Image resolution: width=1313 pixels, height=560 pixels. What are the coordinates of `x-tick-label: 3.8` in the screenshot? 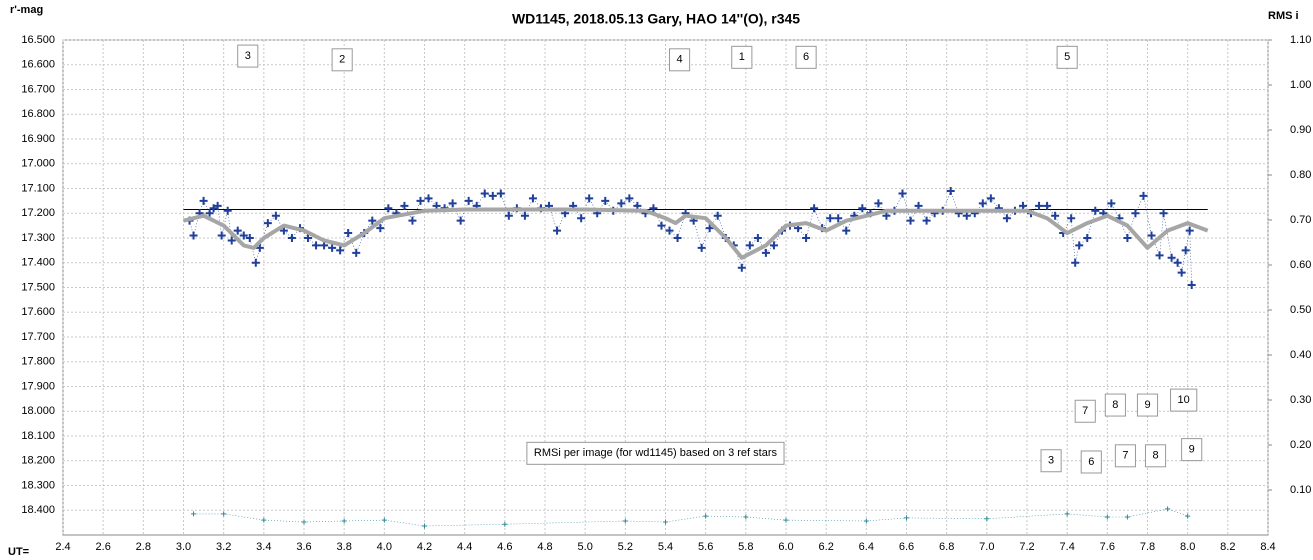 It's located at (344, 547).